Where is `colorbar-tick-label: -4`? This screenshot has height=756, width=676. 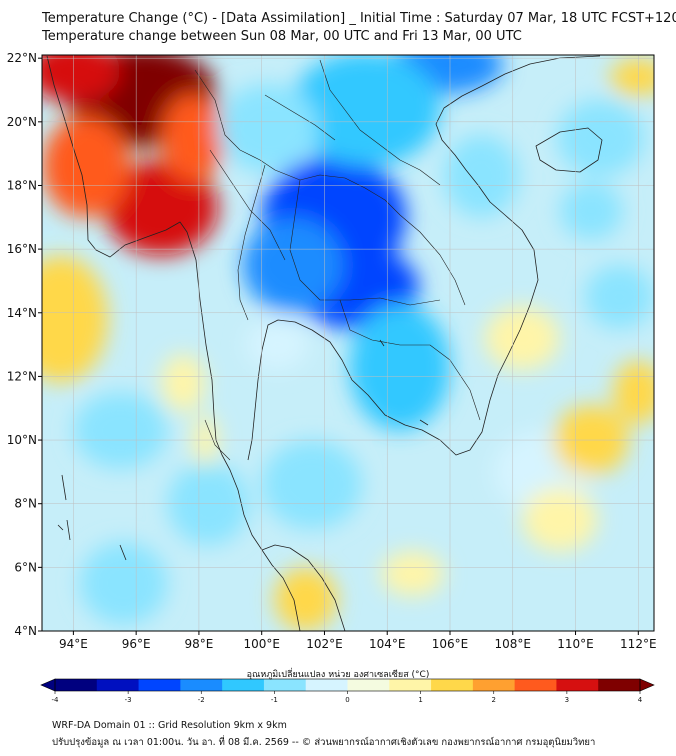 colorbar-tick-label: -4 is located at coordinates (56, 700).